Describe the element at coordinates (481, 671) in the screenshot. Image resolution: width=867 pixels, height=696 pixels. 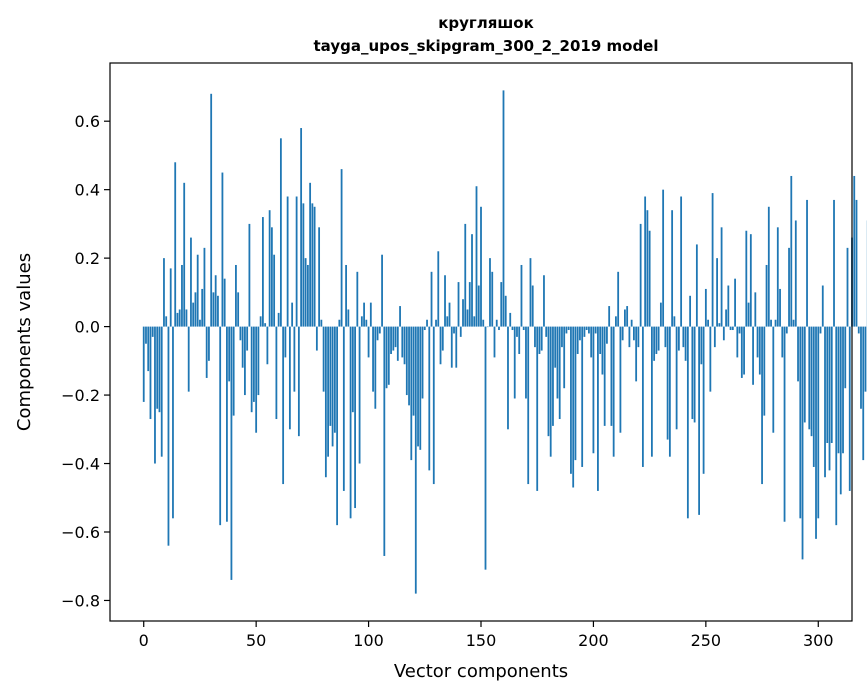
I see `x-axis-label: Vector components` at that location.